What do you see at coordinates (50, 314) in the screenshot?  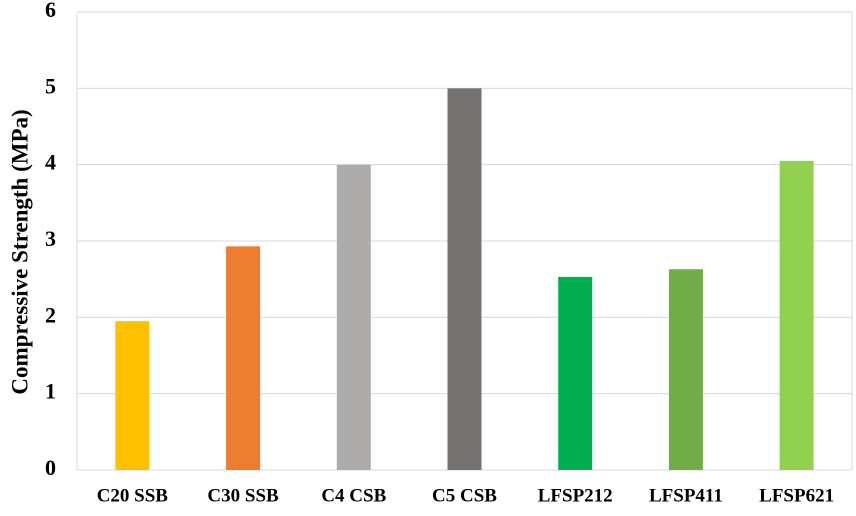 I see `y-tick-label: 2` at bounding box center [50, 314].